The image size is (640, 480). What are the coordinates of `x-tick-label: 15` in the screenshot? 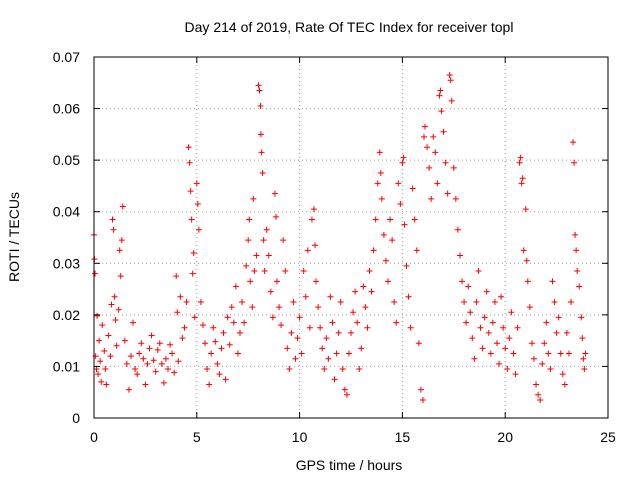 It's located at (403, 437).